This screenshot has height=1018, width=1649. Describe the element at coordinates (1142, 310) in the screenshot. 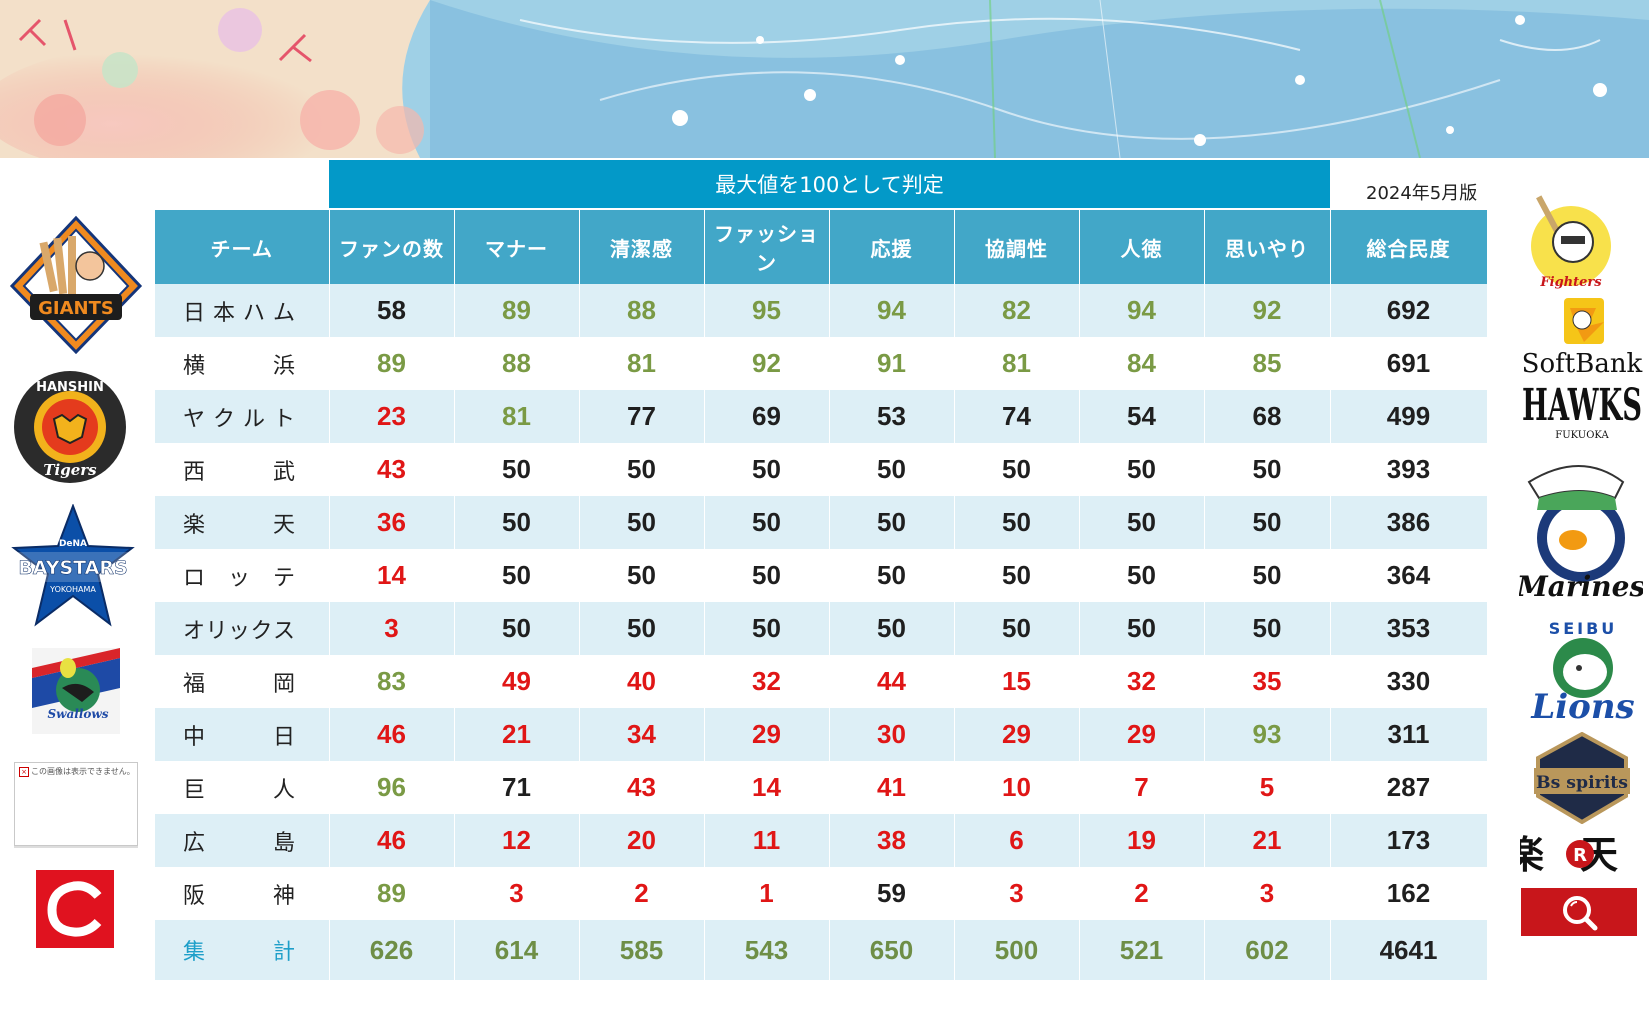

I see `score-cell: 94` at that location.